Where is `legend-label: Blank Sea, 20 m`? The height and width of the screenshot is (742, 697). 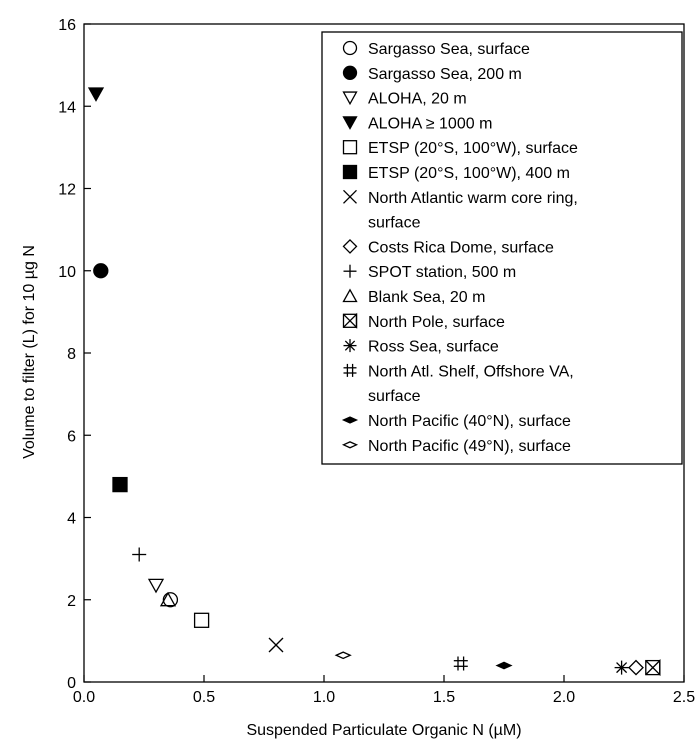 legend-label: Blank Sea, 20 m is located at coordinates (426, 297).